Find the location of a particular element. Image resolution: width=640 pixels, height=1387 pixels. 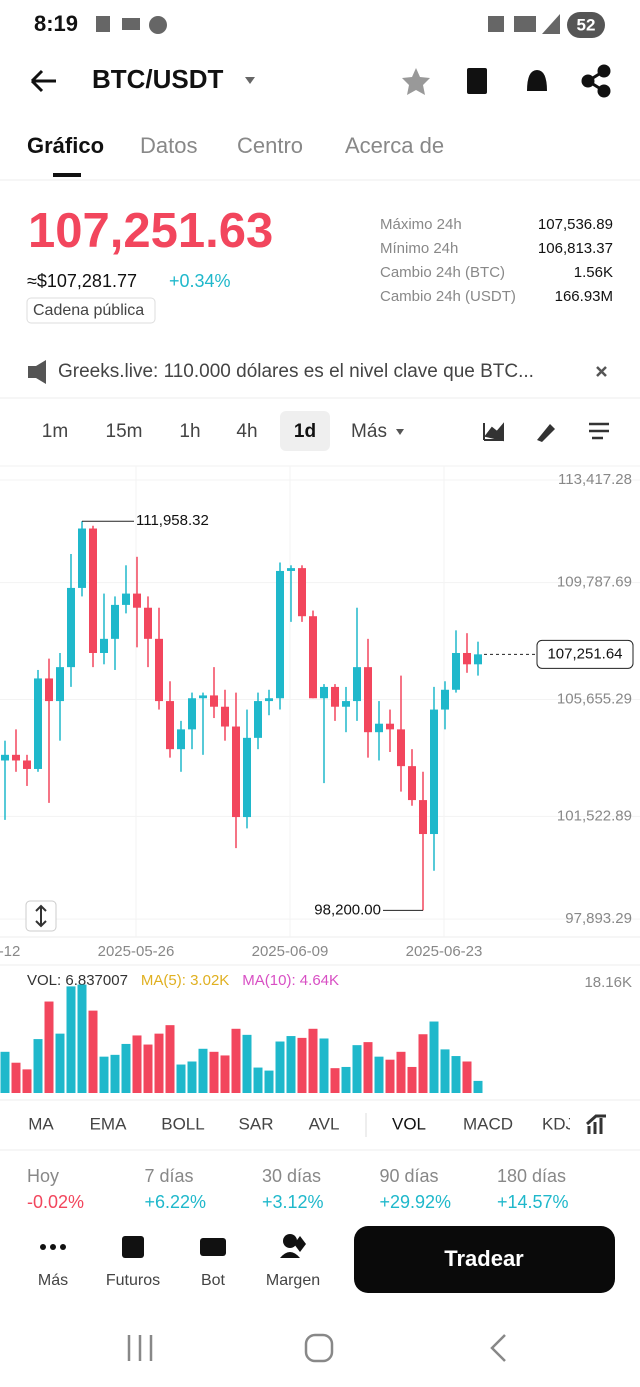

bottom-item: Más is located at coordinates (53, 1280).